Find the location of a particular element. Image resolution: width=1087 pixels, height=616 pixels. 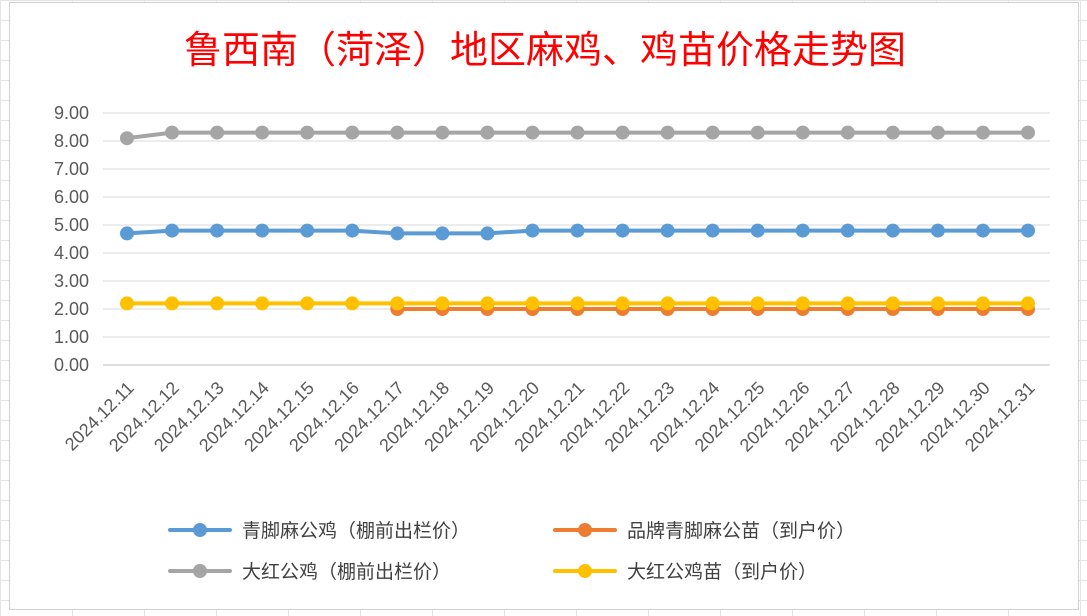

legend-label: 品牌青脚麻公苗（到户价） is located at coordinates (741, 531).